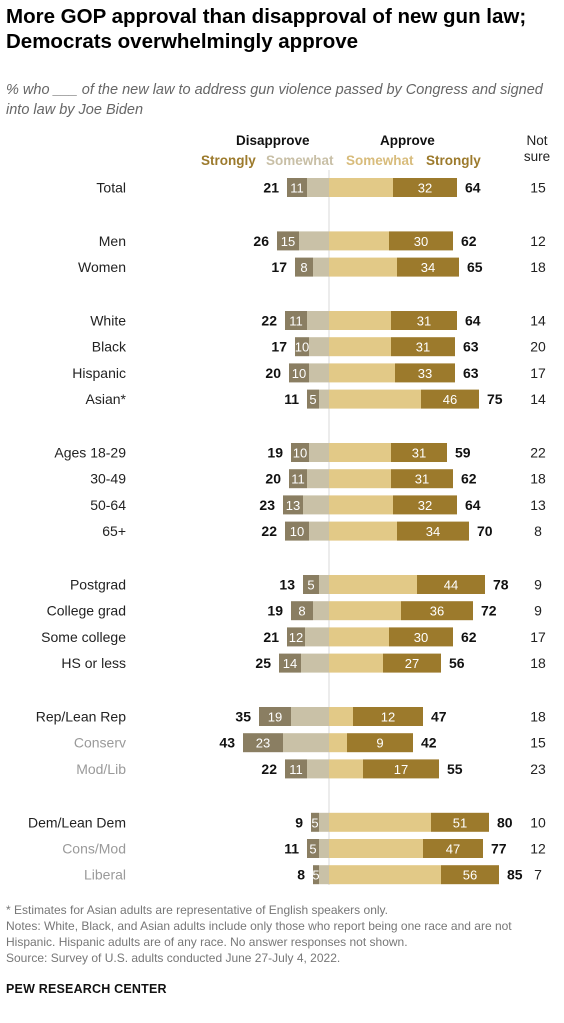 Image resolution: width=564 pixels, height=1023 pixels. I want to click on bar-approve-strongly-some-college, so click(421, 637).